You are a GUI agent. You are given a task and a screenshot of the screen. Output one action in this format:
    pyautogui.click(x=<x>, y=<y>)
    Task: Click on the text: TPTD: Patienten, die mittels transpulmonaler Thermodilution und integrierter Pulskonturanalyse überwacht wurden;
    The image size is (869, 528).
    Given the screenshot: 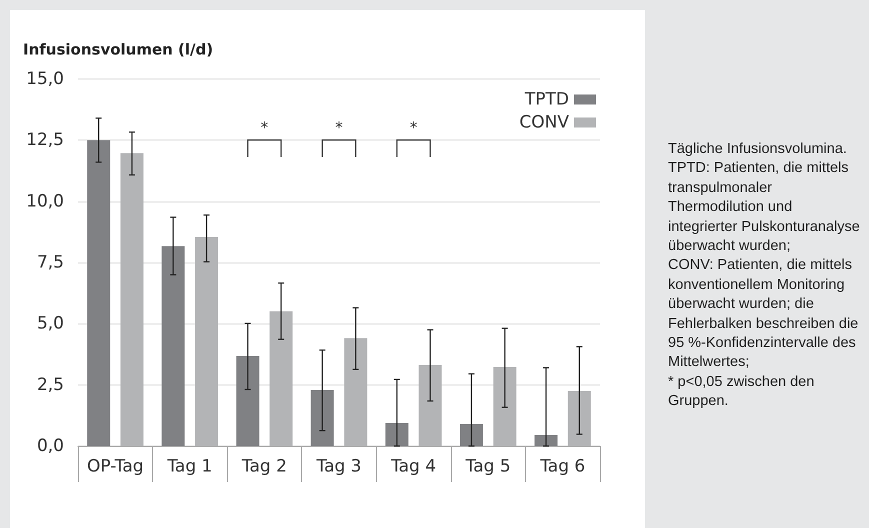 What is the action you would take?
    pyautogui.click(x=764, y=207)
    